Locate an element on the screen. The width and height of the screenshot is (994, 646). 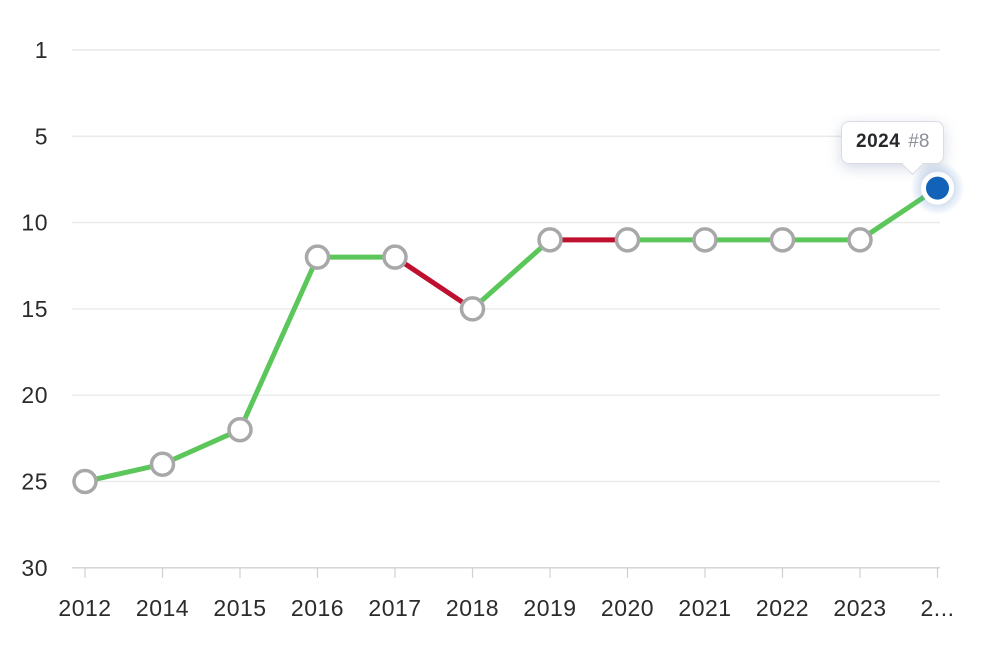
line-segment-2012-2014 is located at coordinates (123, 472).